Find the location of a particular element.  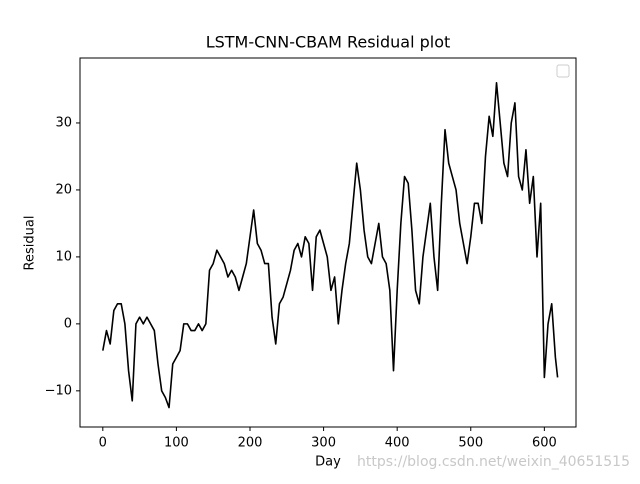

y-tick-label: −10 is located at coordinates (58, 390).